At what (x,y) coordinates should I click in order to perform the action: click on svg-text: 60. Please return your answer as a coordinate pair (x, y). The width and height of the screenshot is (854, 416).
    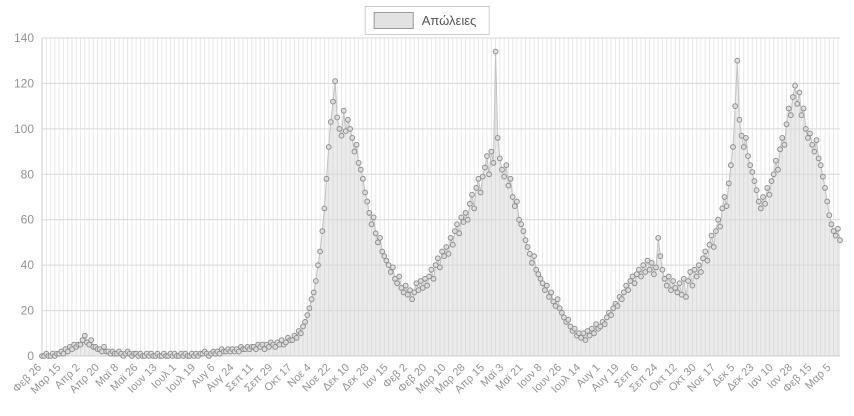
    Looking at the image, I should click on (28, 220).